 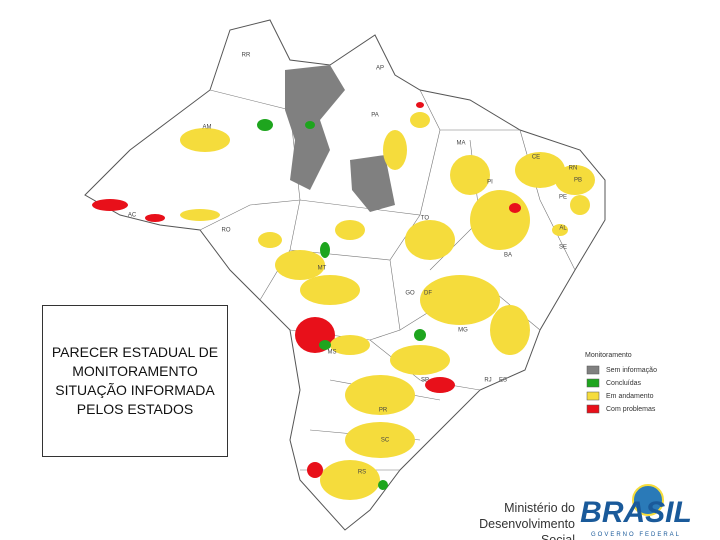 What do you see at coordinates (332, 353) in the screenshot?
I see `state-label: MS` at bounding box center [332, 353].